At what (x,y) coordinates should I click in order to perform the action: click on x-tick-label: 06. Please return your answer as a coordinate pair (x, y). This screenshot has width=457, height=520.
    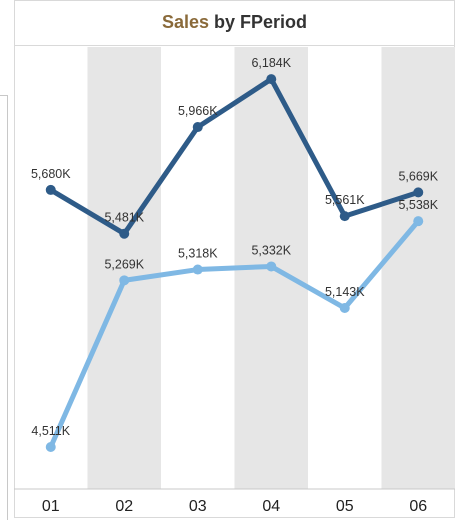
    Looking at the image, I should click on (418, 506).